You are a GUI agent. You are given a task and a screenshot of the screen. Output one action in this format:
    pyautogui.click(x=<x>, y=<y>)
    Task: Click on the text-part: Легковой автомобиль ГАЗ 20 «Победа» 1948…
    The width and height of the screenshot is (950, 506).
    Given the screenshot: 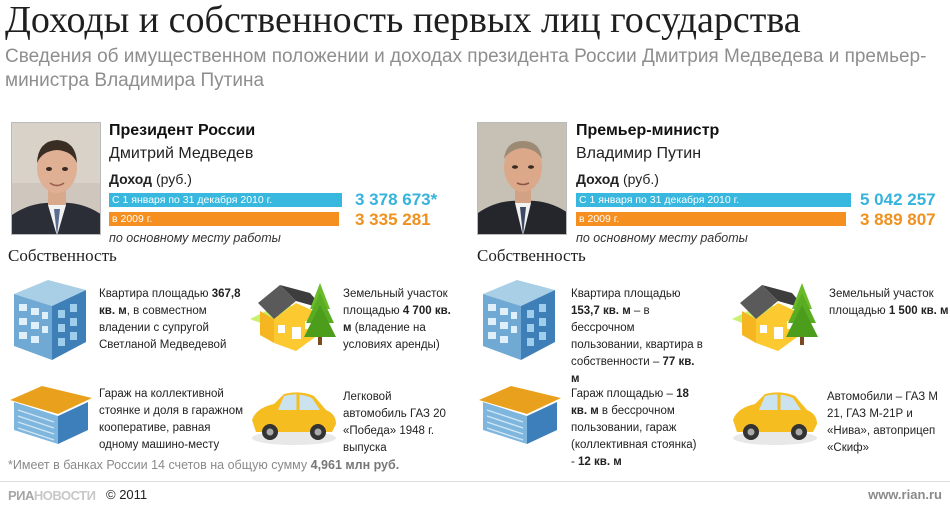 What is the action you would take?
    pyautogui.click(x=394, y=422)
    